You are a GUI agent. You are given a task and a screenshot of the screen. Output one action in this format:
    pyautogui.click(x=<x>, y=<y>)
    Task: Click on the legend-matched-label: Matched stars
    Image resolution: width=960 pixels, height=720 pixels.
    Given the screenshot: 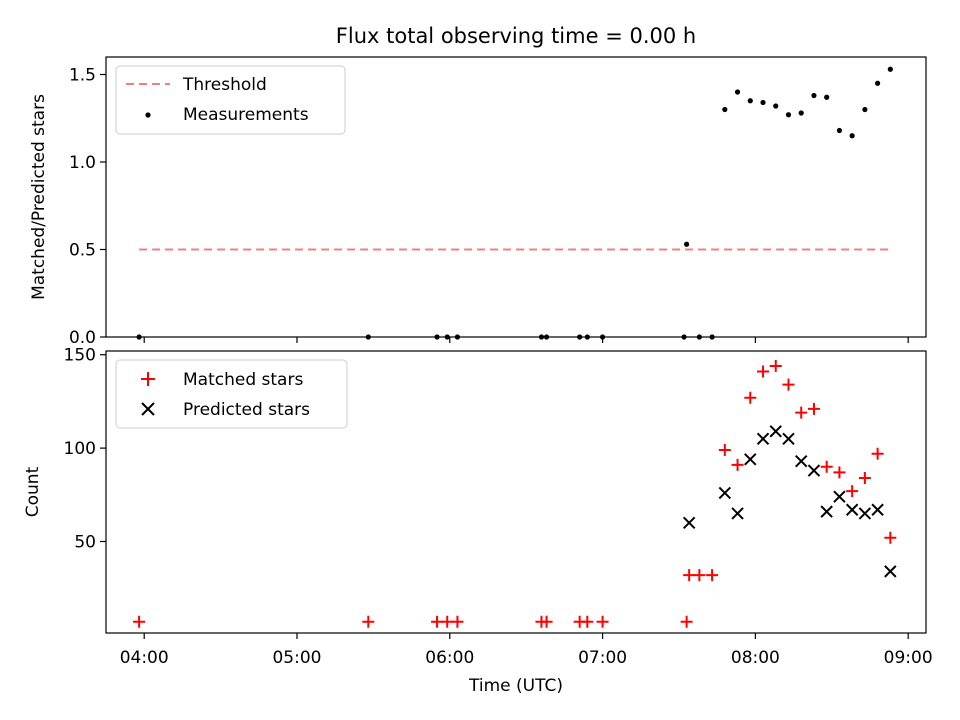 What is the action you would take?
    pyautogui.click(x=243, y=380)
    